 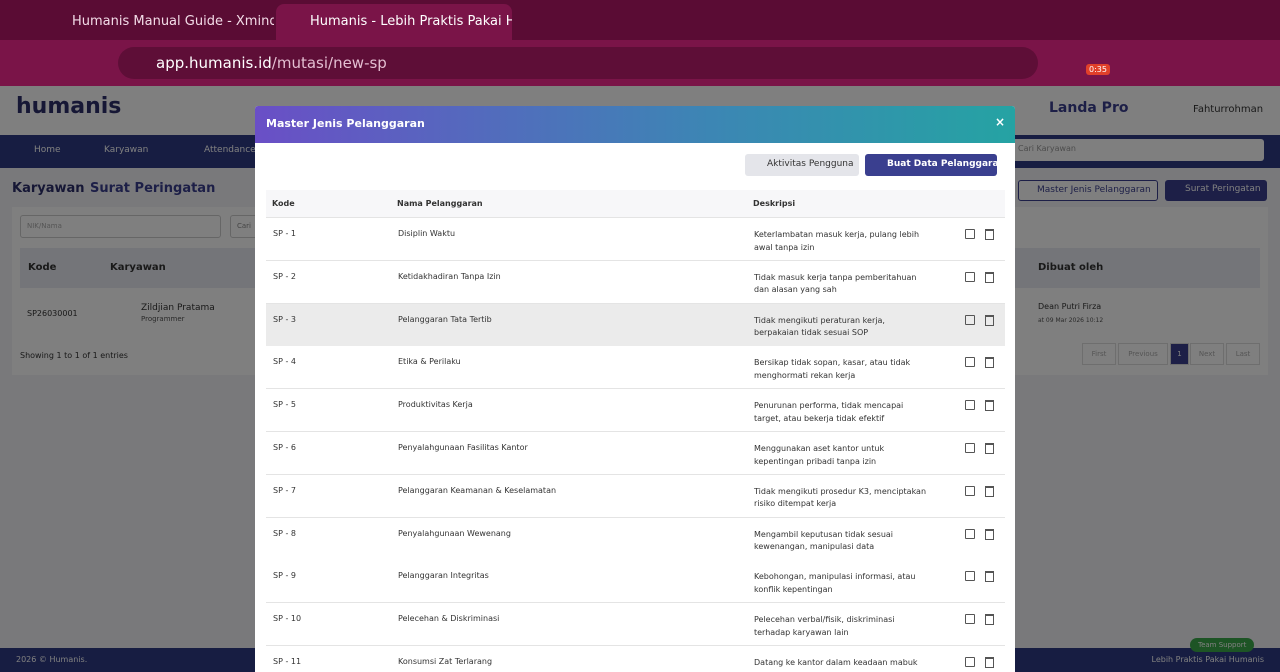 What do you see at coordinates (284, 533) in the screenshot?
I see `cell: SP - 8` at bounding box center [284, 533].